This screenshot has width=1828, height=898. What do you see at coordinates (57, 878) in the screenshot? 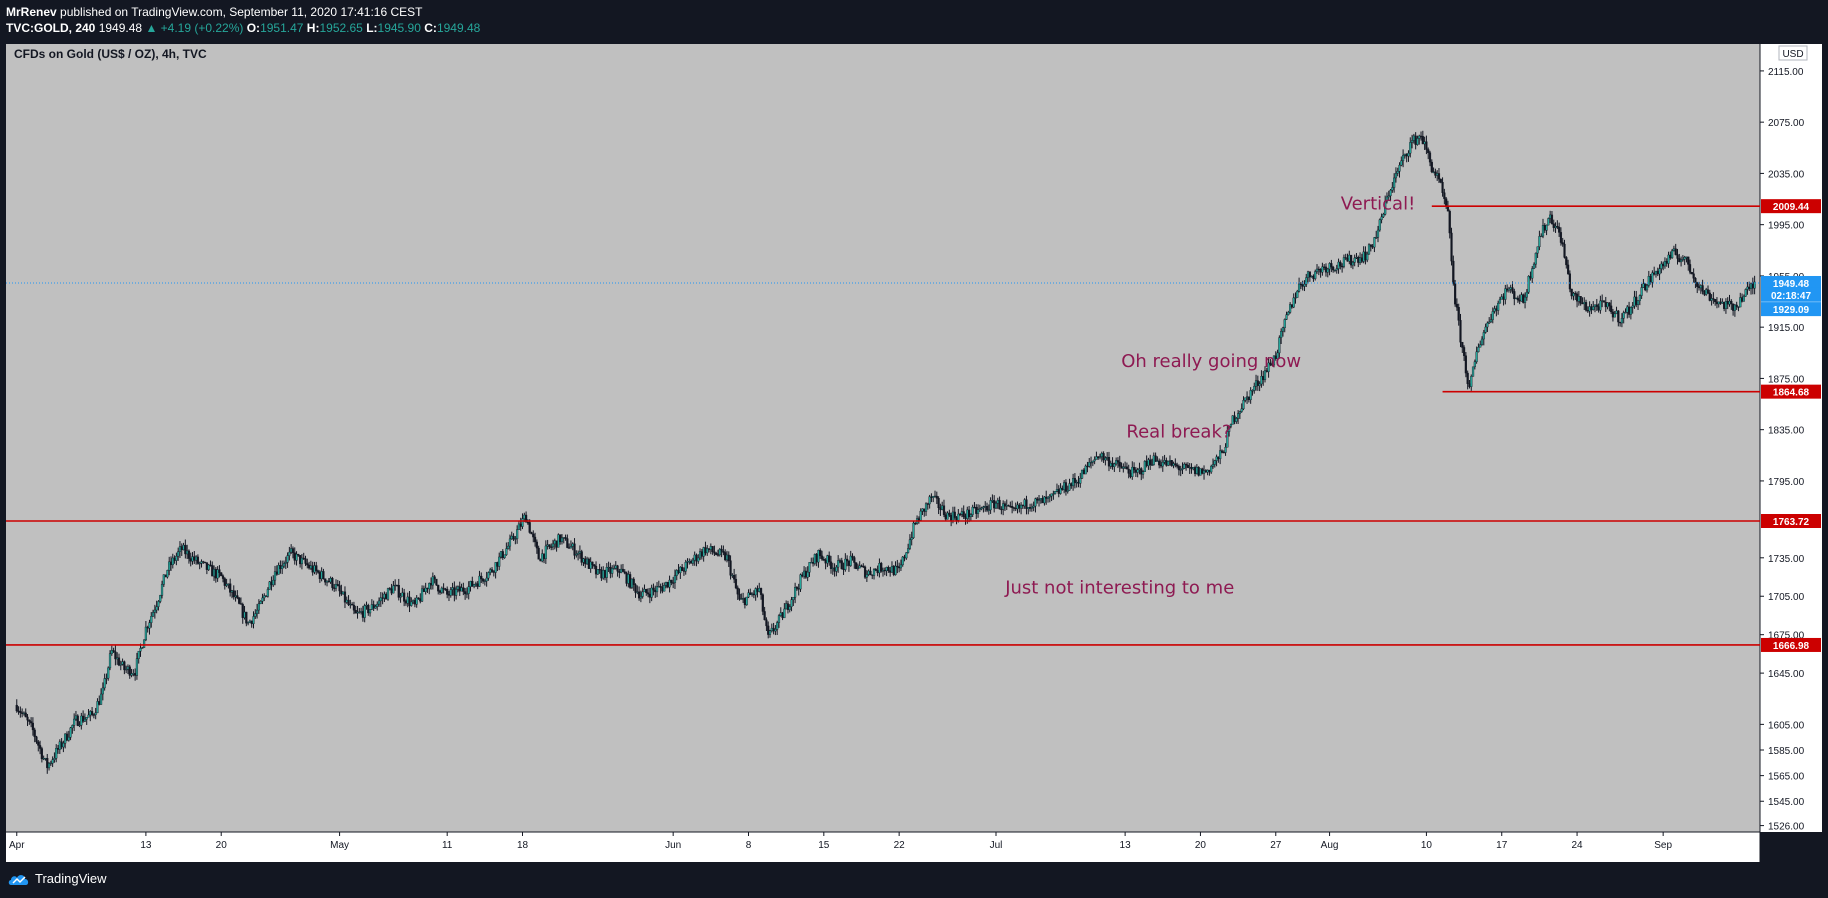
I see `tradingview-logo: TradingView` at bounding box center [57, 878].